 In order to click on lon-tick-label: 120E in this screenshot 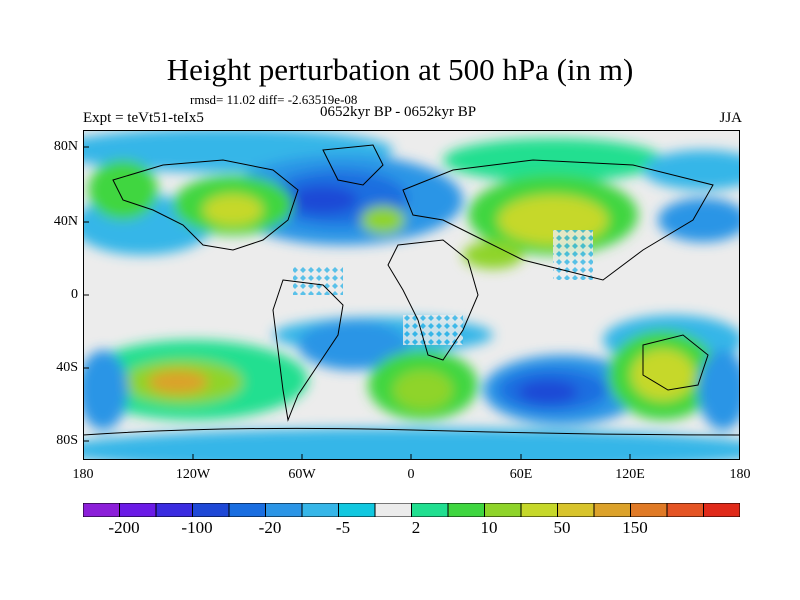, I will do `click(630, 474)`.